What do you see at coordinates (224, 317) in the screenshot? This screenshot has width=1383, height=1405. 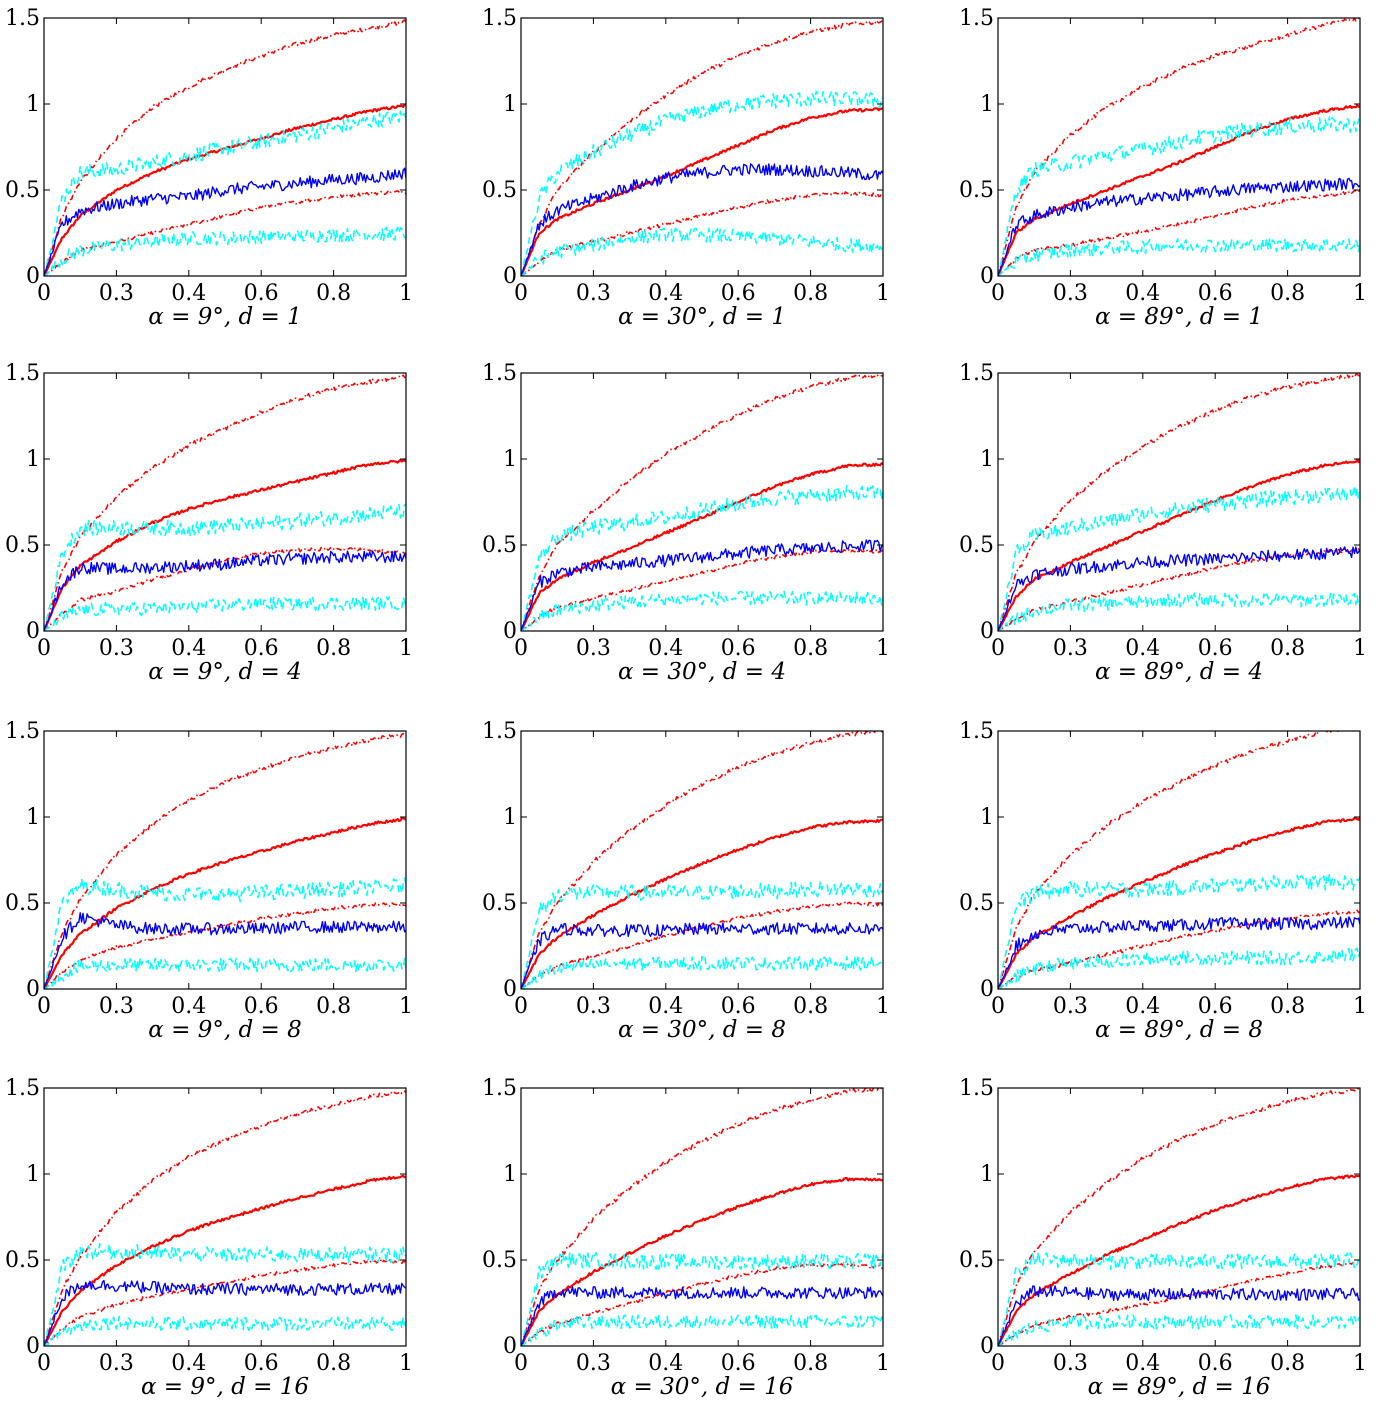 I see `subplot-caption: α = 9°, d = 1` at bounding box center [224, 317].